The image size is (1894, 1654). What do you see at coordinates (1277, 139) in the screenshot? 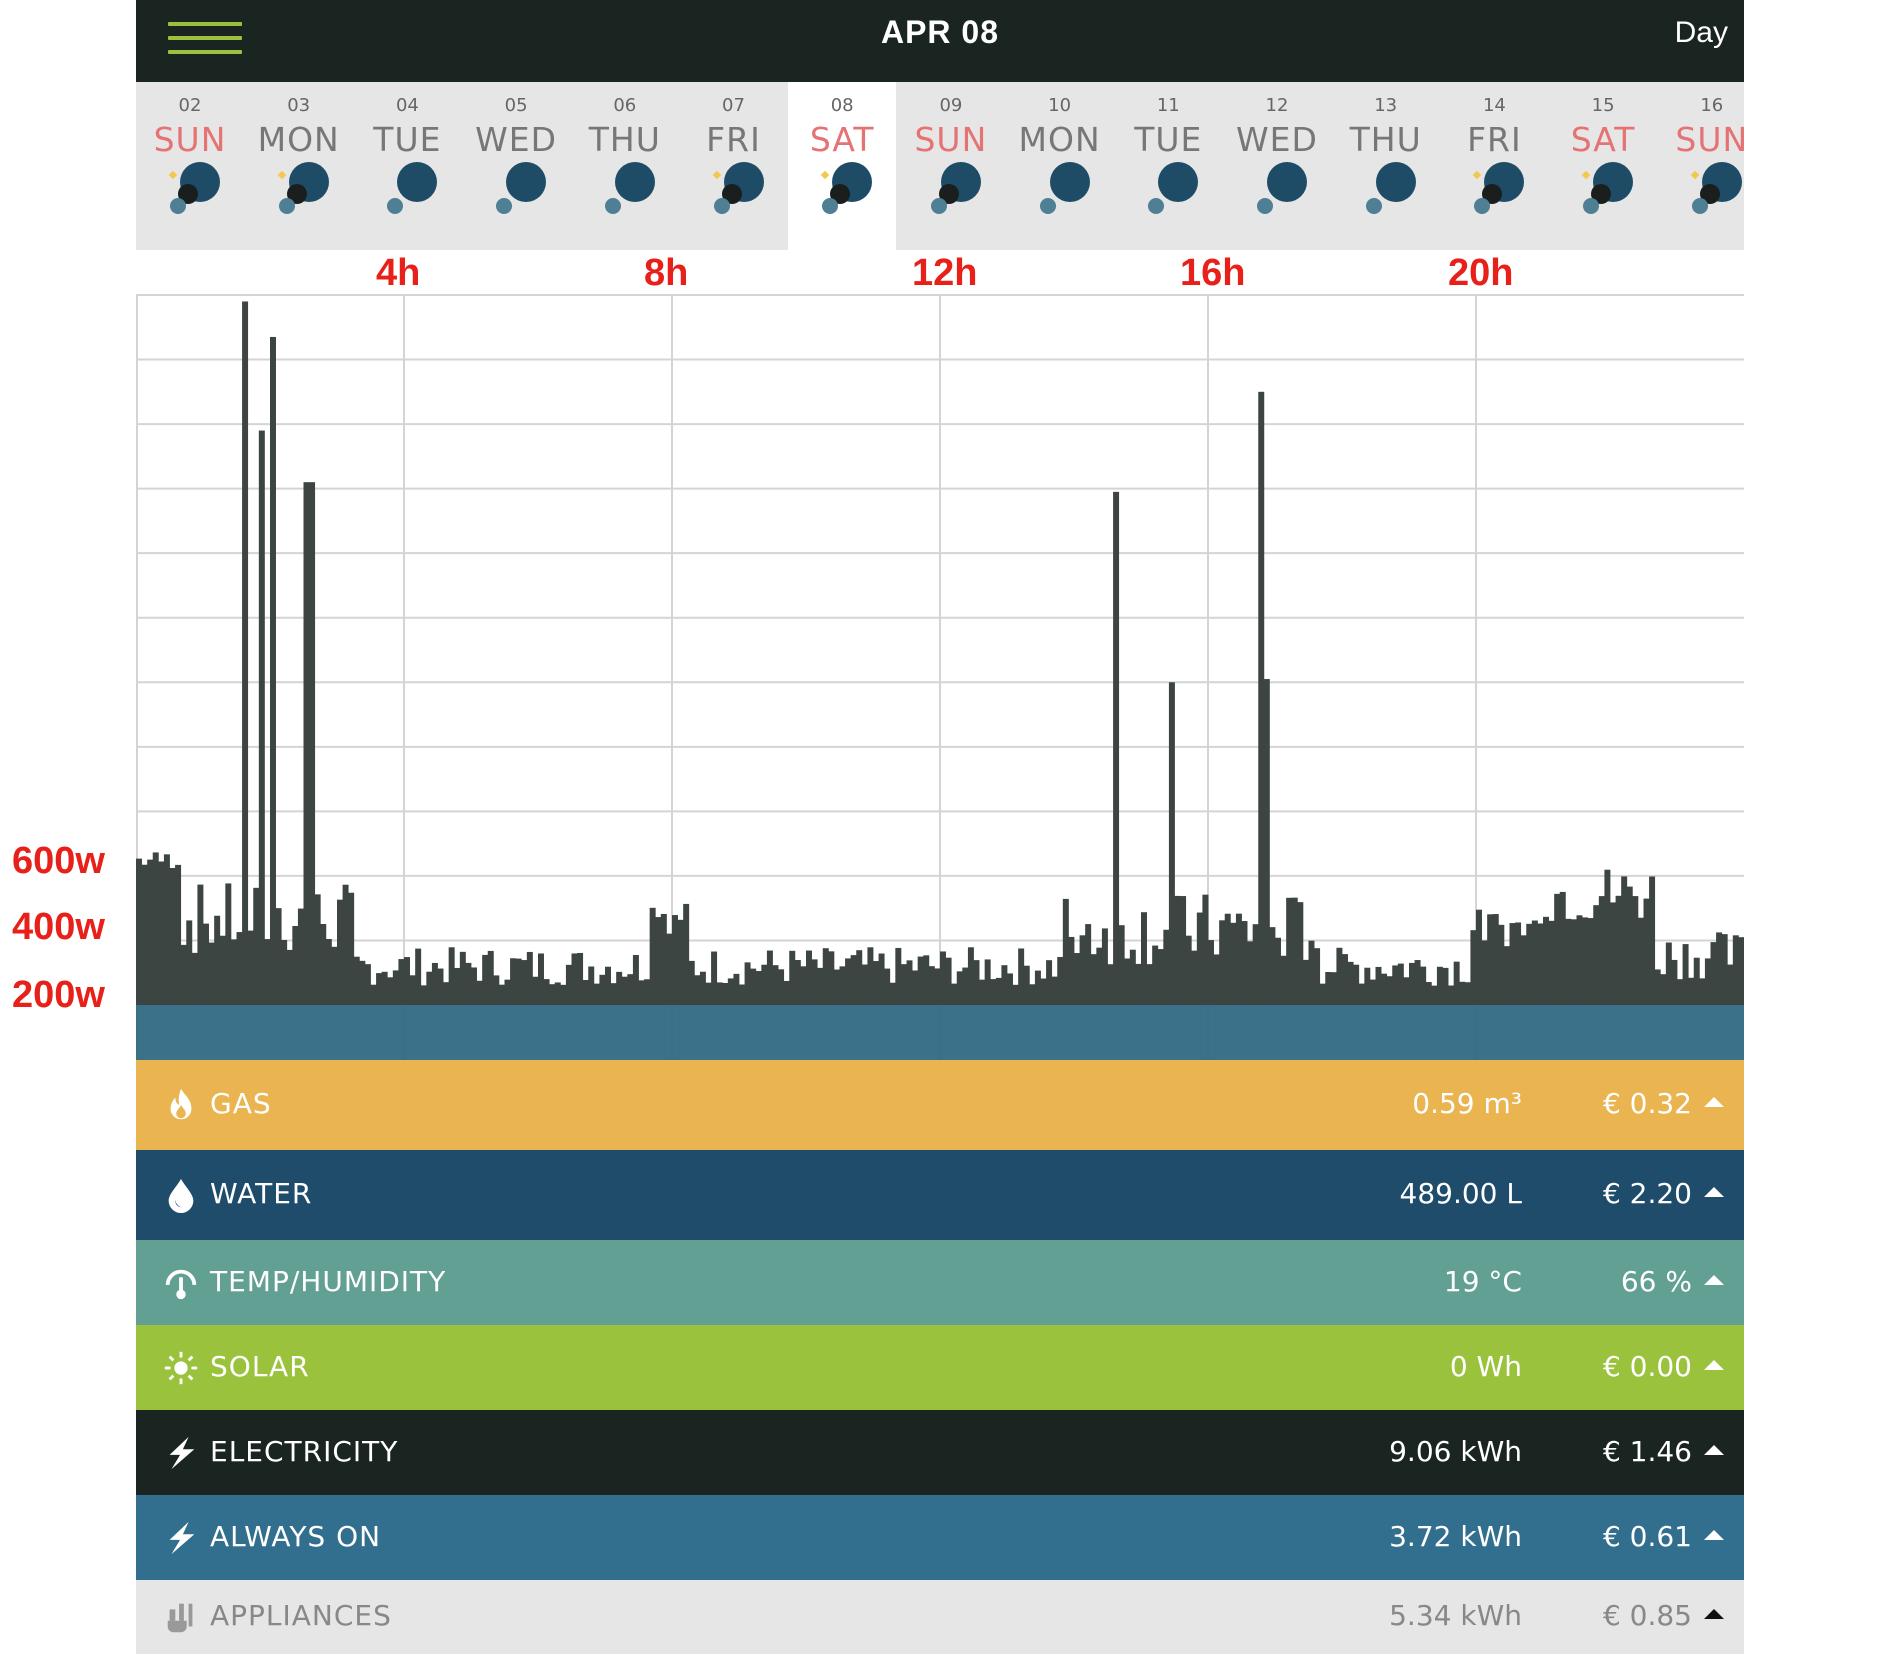
I see `day-name: WED` at bounding box center [1277, 139].